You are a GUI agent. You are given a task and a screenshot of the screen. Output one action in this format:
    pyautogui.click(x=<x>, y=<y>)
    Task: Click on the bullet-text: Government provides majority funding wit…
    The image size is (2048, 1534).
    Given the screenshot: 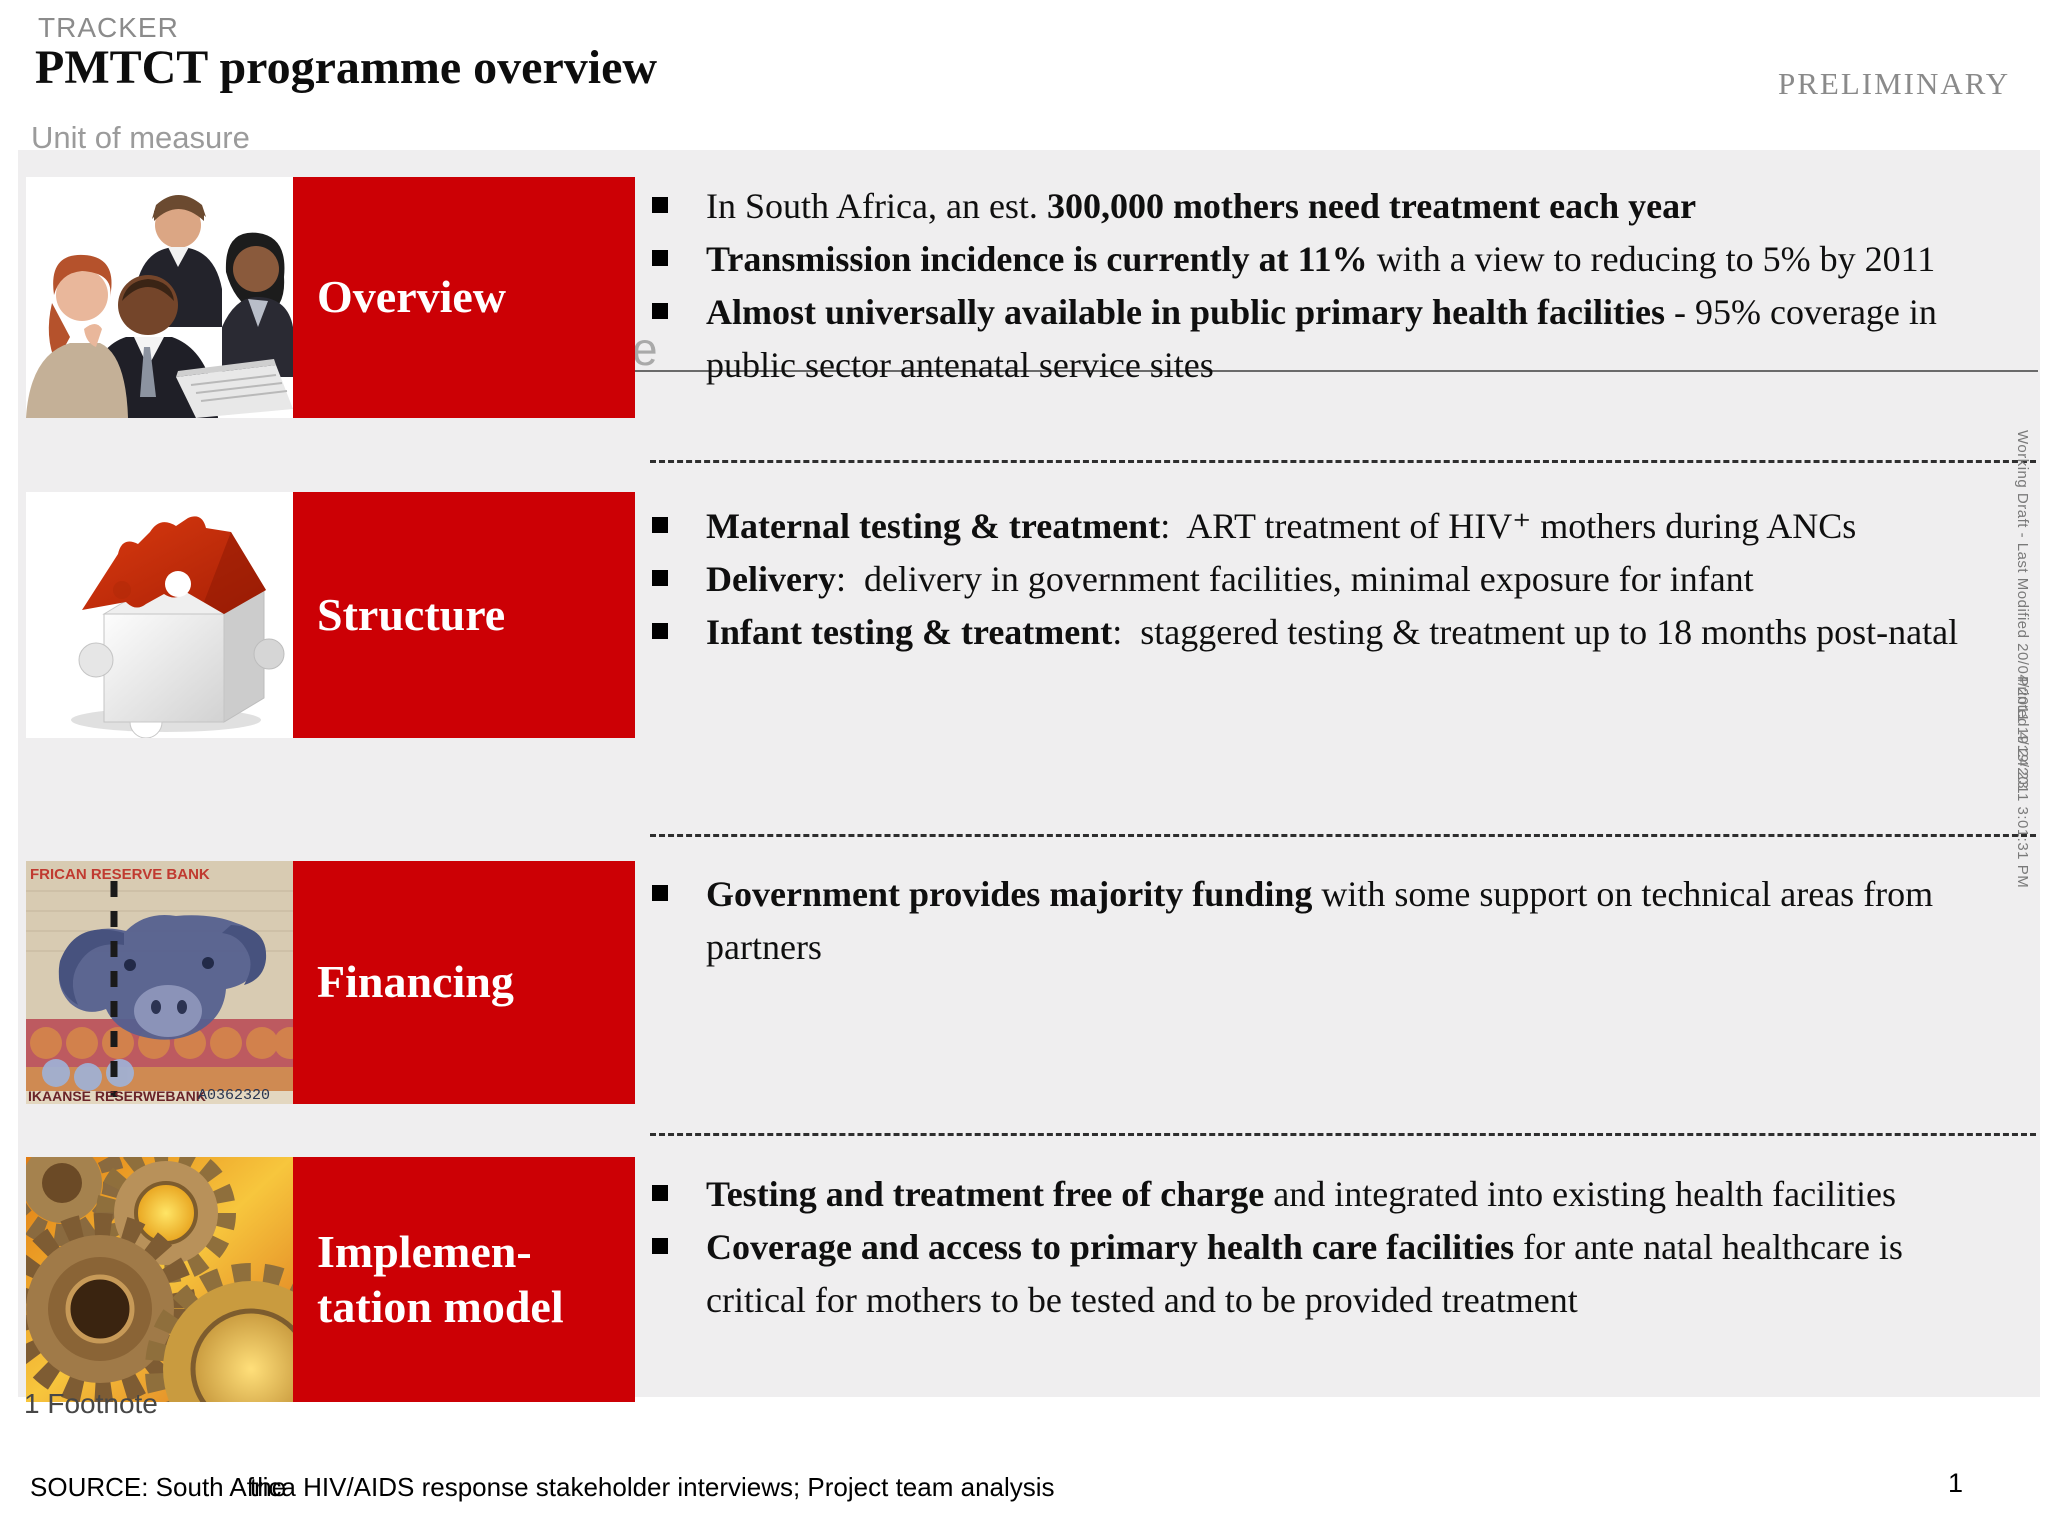 What is the action you would take?
    pyautogui.click(x=1324, y=920)
    